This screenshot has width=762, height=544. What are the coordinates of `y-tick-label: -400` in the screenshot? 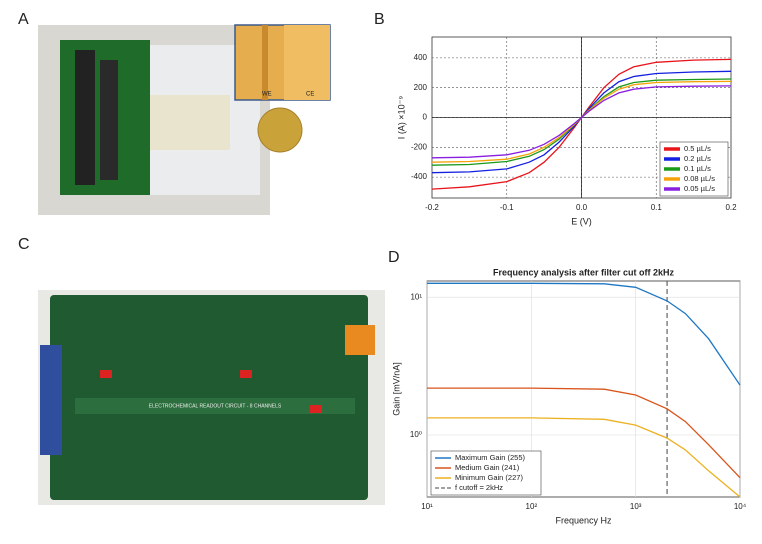 It's located at (419, 176).